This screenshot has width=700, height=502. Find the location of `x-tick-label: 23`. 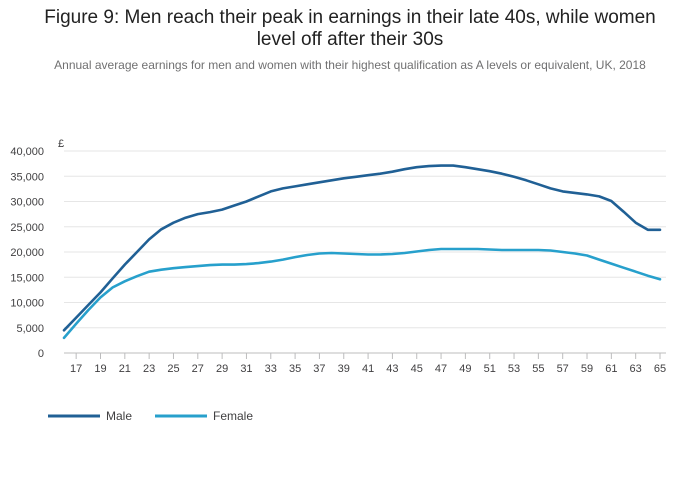

x-tick-label: 23 is located at coordinates (149, 369).